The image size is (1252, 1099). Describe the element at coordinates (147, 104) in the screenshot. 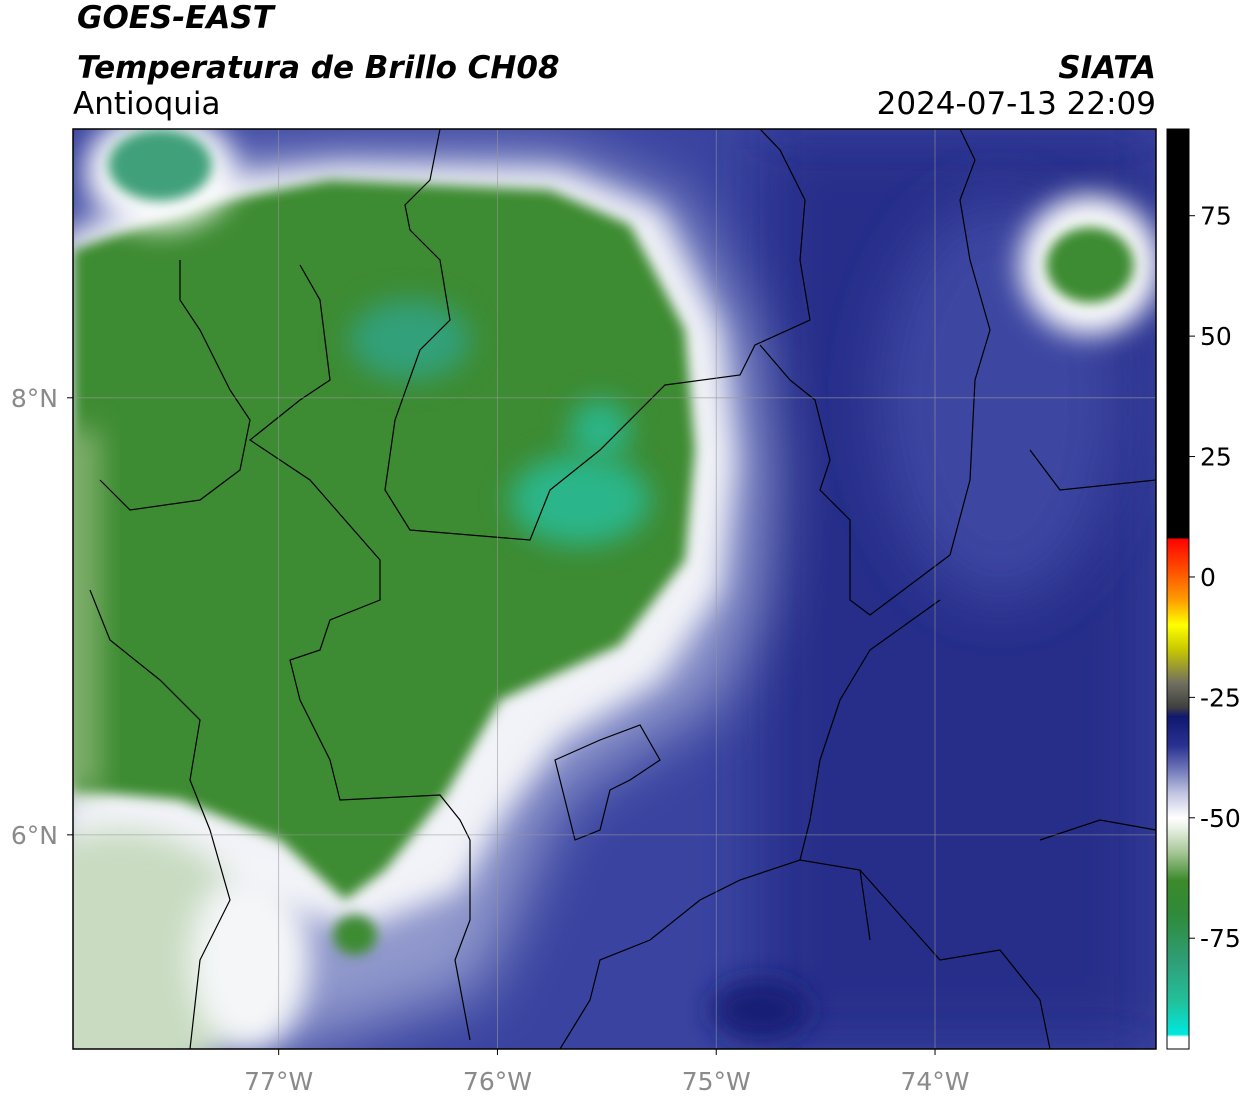

I see `region: Antioquia` at that location.